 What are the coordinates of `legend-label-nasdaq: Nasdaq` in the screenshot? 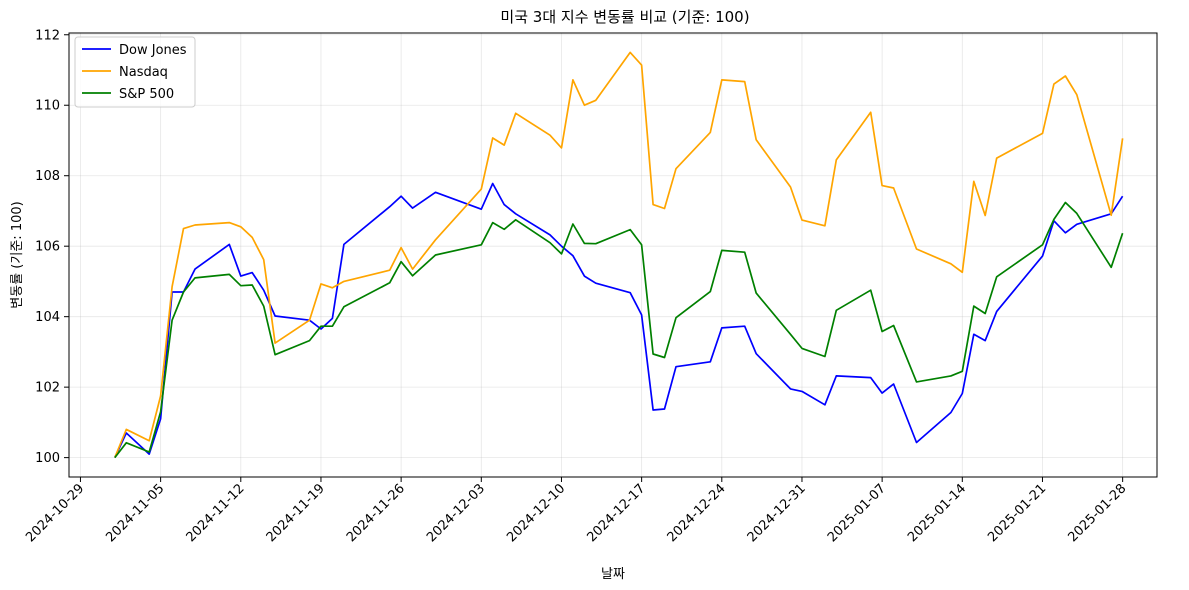 It's located at (143, 72).